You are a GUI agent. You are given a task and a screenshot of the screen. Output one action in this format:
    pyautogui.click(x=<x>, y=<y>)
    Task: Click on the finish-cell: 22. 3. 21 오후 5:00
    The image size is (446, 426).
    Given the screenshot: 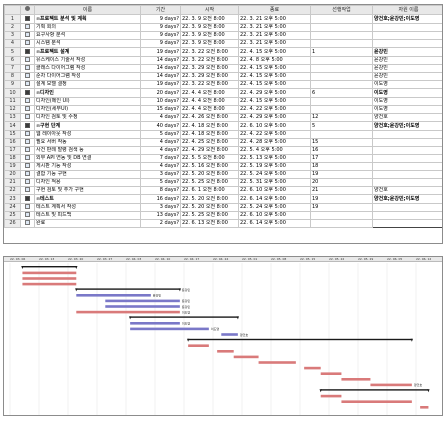 What is the action you would take?
    pyautogui.click(x=274, y=35)
    